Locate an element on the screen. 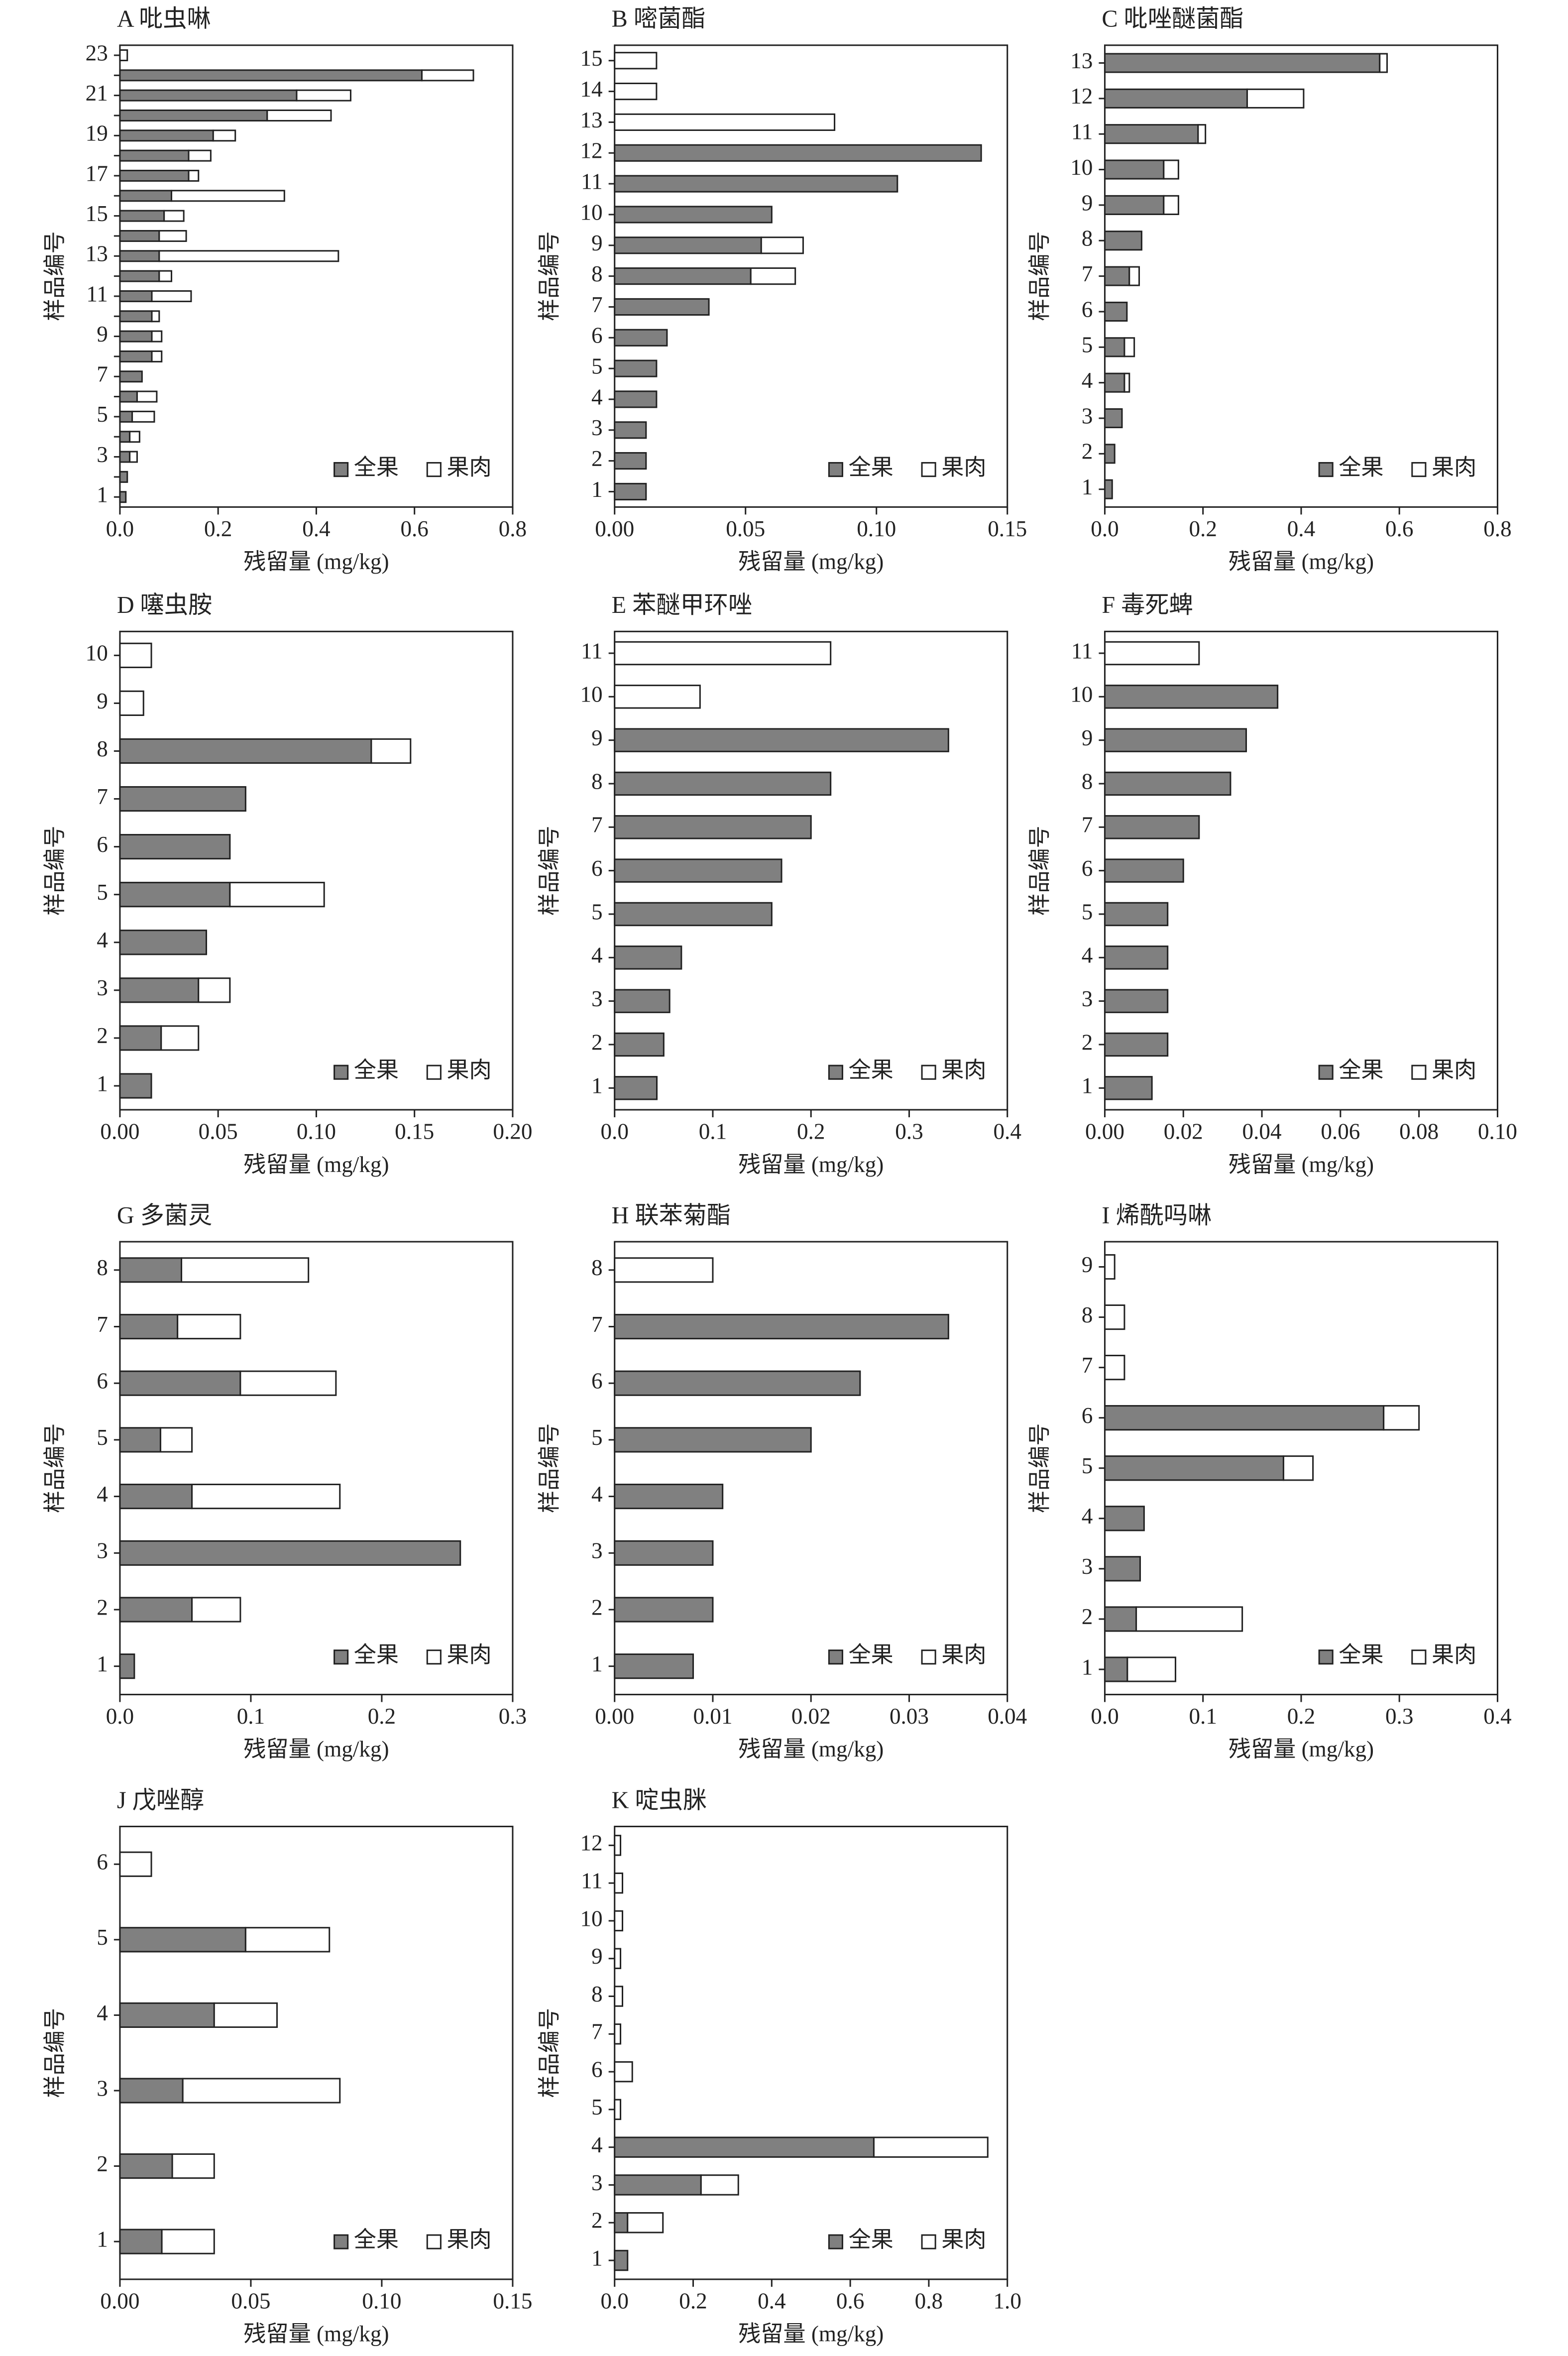 The image size is (1568, 2356). y-tick-label: 11 is located at coordinates (1082, 650).